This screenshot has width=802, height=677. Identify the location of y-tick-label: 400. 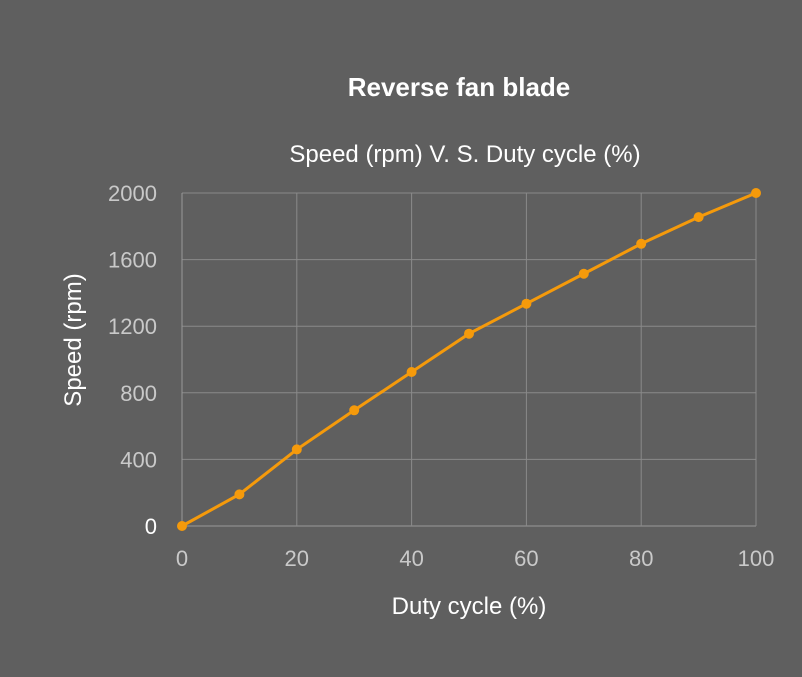
(138, 459).